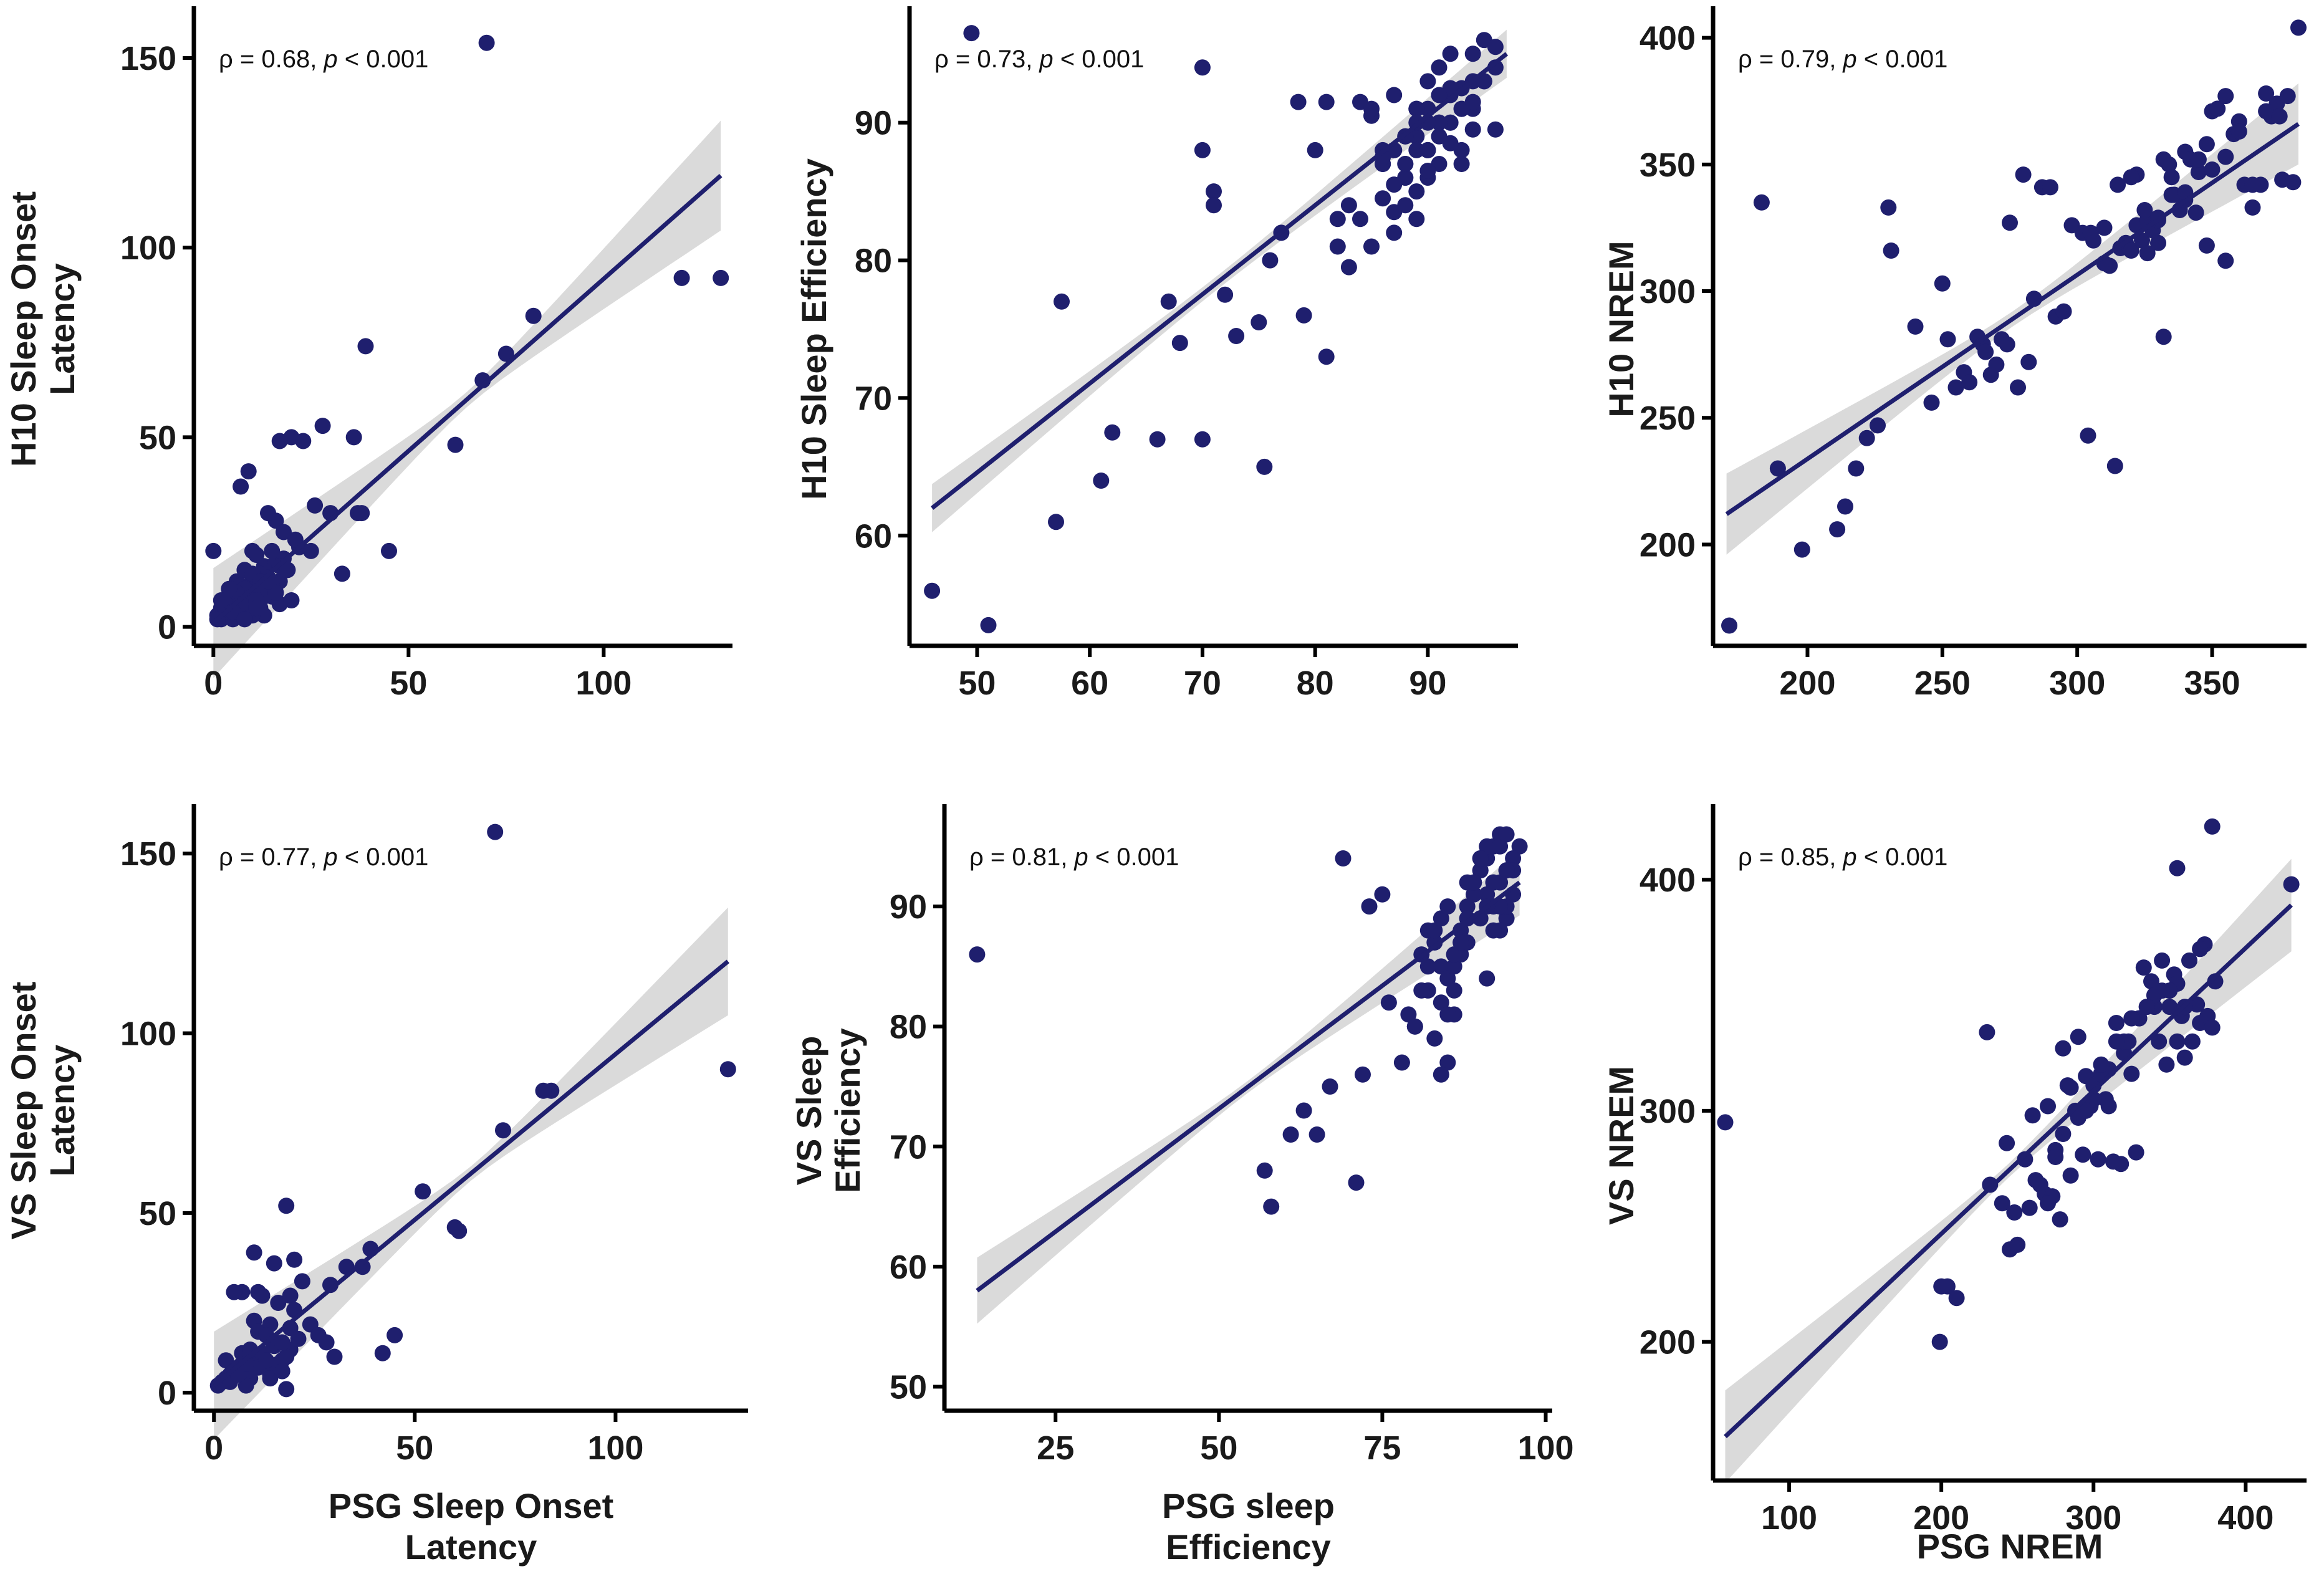 The image size is (2324, 1584). I want to click on y-tick-label: 80, so click(873, 261).